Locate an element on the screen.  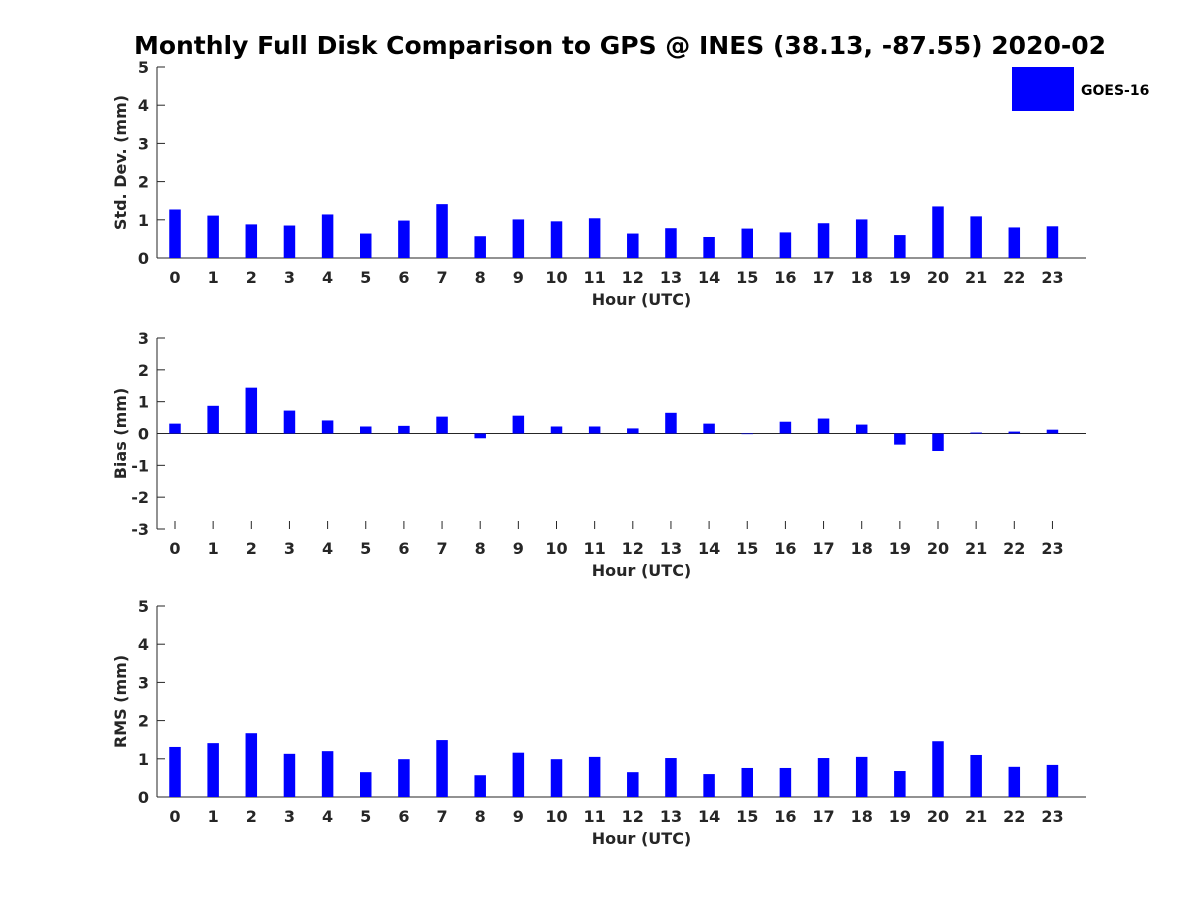
y-axis-label: RMS (mm) is located at coordinates (120, 701).